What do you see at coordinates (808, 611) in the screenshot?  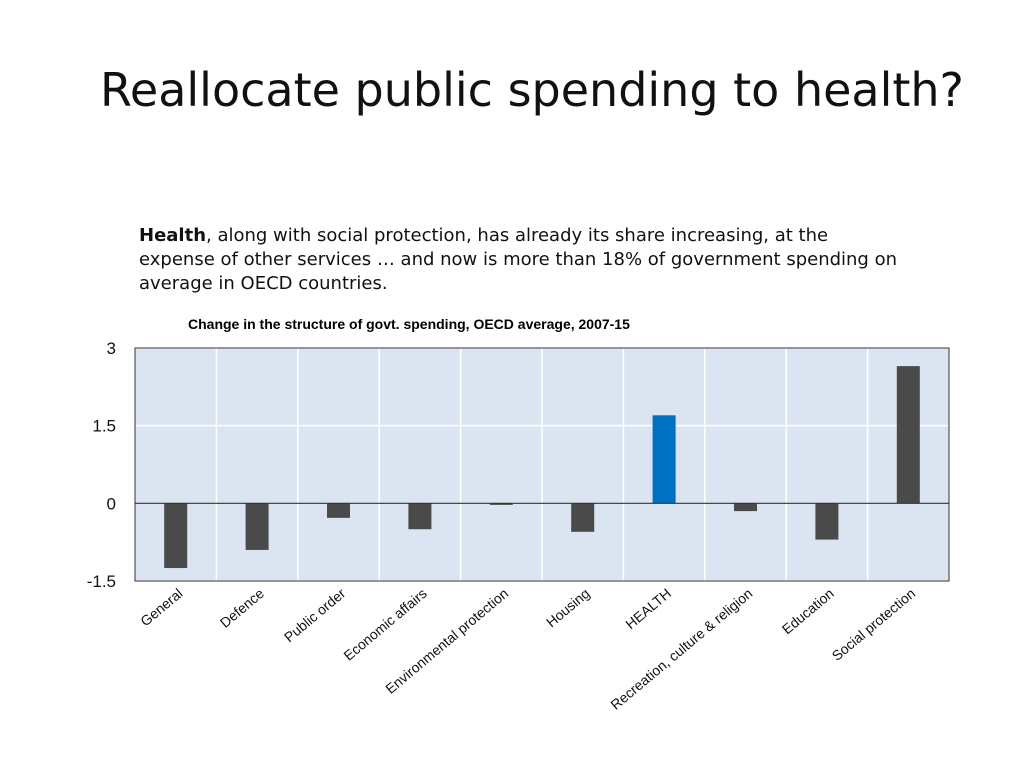 I see `x-tick-label: Education` at bounding box center [808, 611].